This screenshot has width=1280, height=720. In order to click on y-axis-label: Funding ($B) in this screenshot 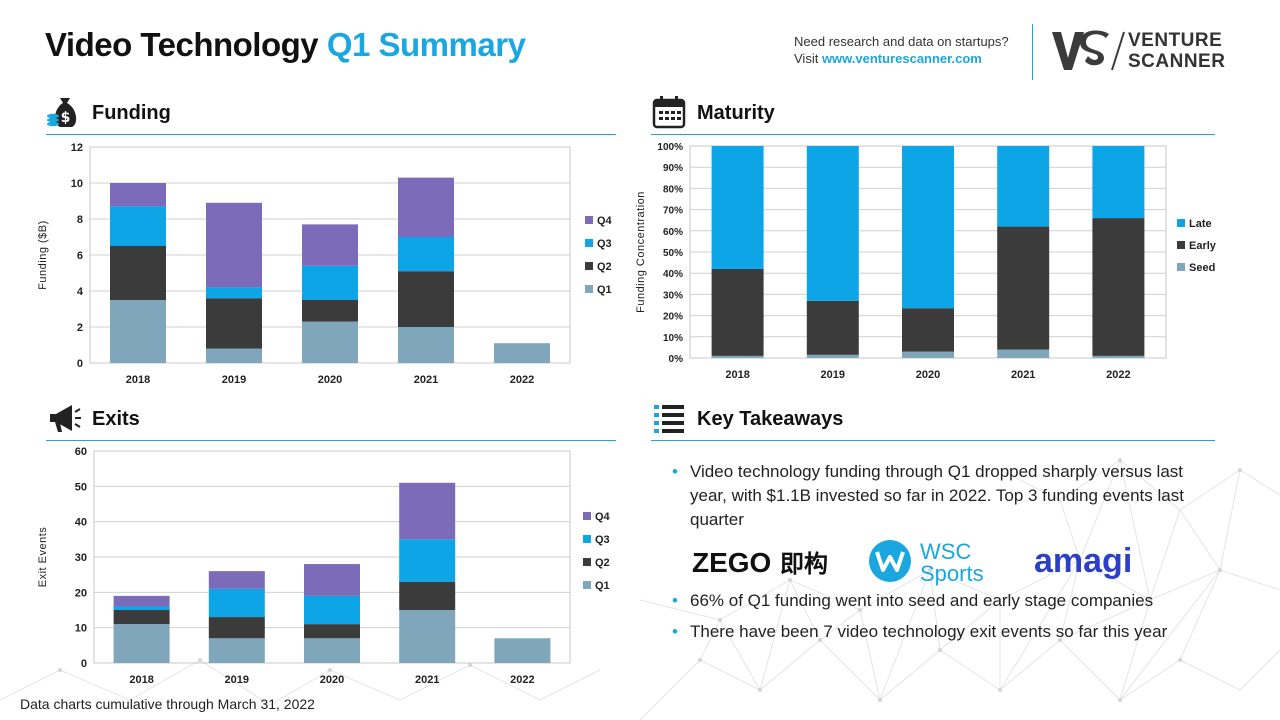, I will do `click(43, 255)`.